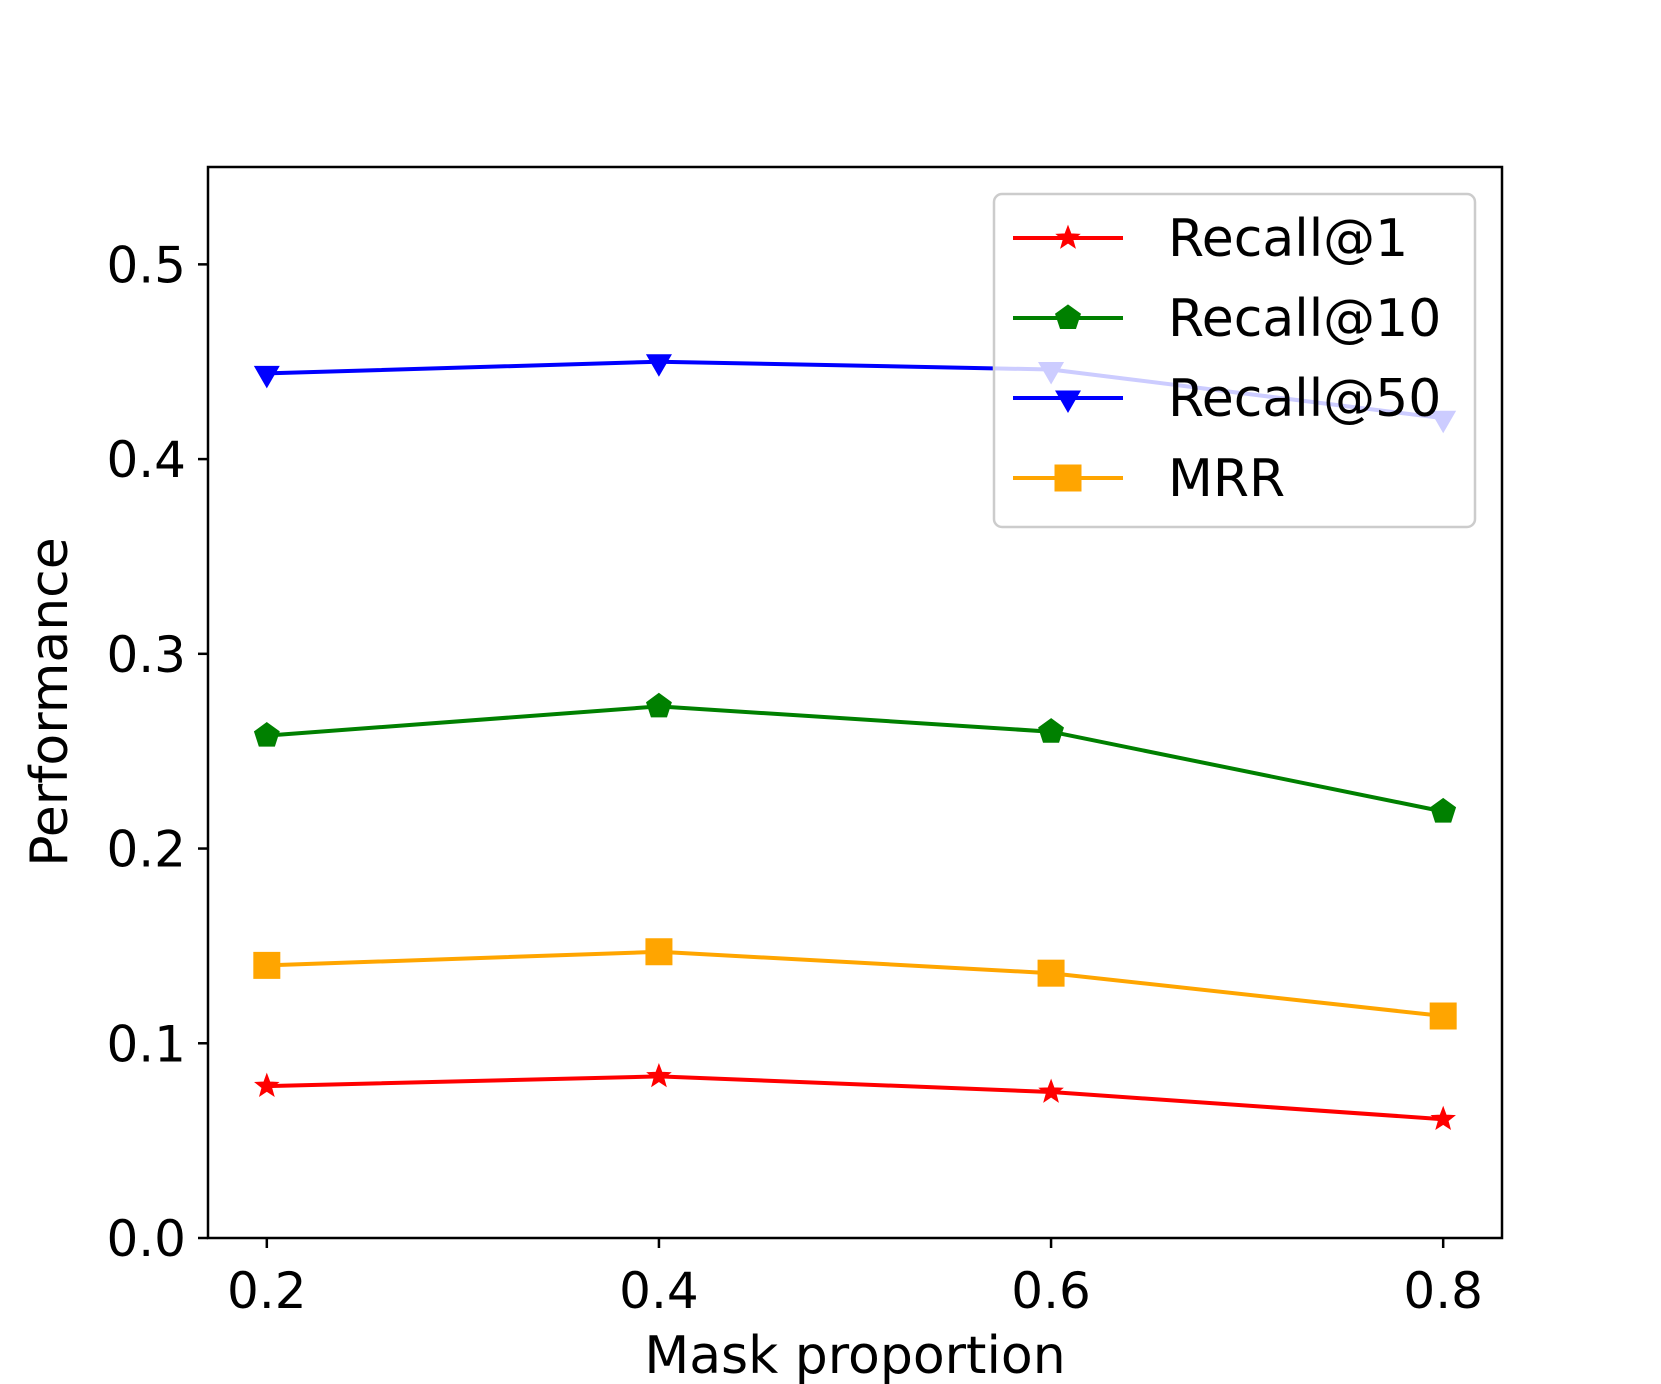 The image size is (1661, 1384). I want to click on y-tick-label: 0.0, so click(146, 1239).